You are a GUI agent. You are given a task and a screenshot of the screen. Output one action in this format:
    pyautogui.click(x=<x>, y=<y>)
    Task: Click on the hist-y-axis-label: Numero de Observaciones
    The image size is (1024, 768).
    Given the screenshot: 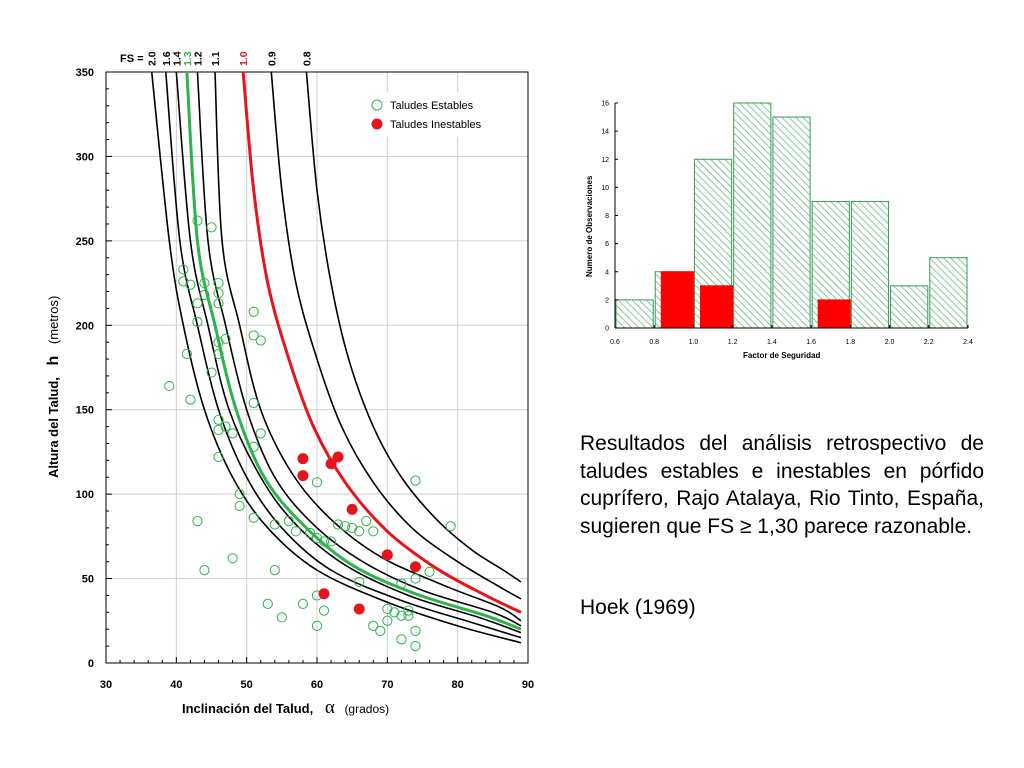 What is the action you would take?
    pyautogui.click(x=589, y=226)
    